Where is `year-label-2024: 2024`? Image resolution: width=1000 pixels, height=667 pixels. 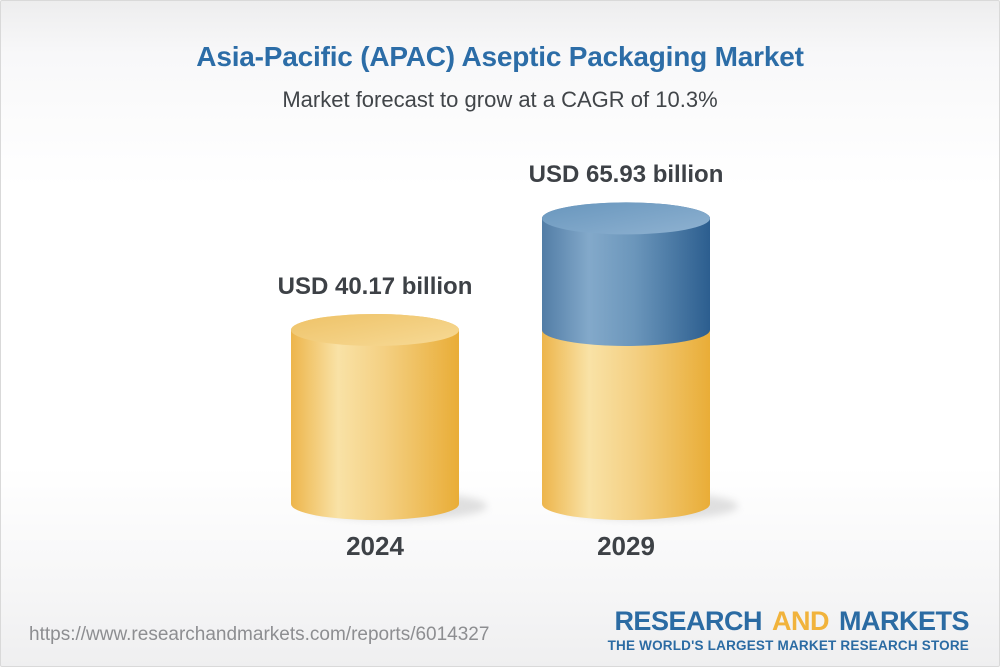 year-label-2024: 2024 is located at coordinates (375, 546).